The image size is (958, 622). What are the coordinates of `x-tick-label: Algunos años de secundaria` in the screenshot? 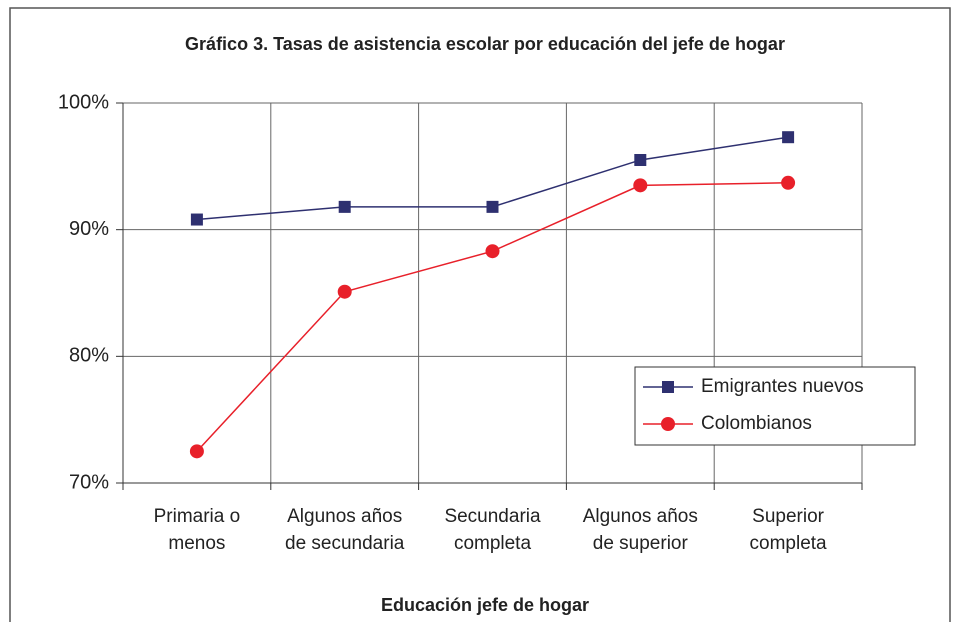 It's located at (345, 530).